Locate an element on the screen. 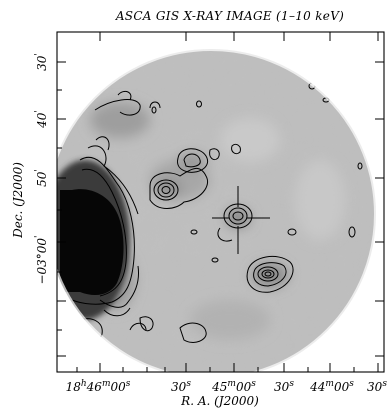  x-tick-labels: 18h46m00s 30s 45m00s 30s 44m00s 30s is located at coordinates (227, 386).